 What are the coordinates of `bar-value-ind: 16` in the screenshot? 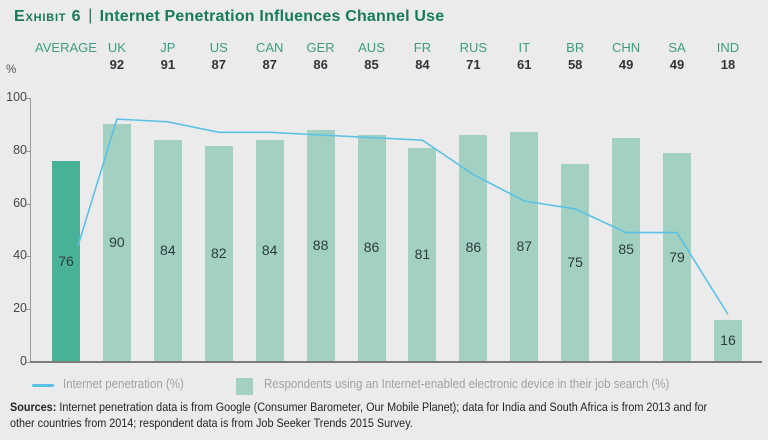 It's located at (728, 339).